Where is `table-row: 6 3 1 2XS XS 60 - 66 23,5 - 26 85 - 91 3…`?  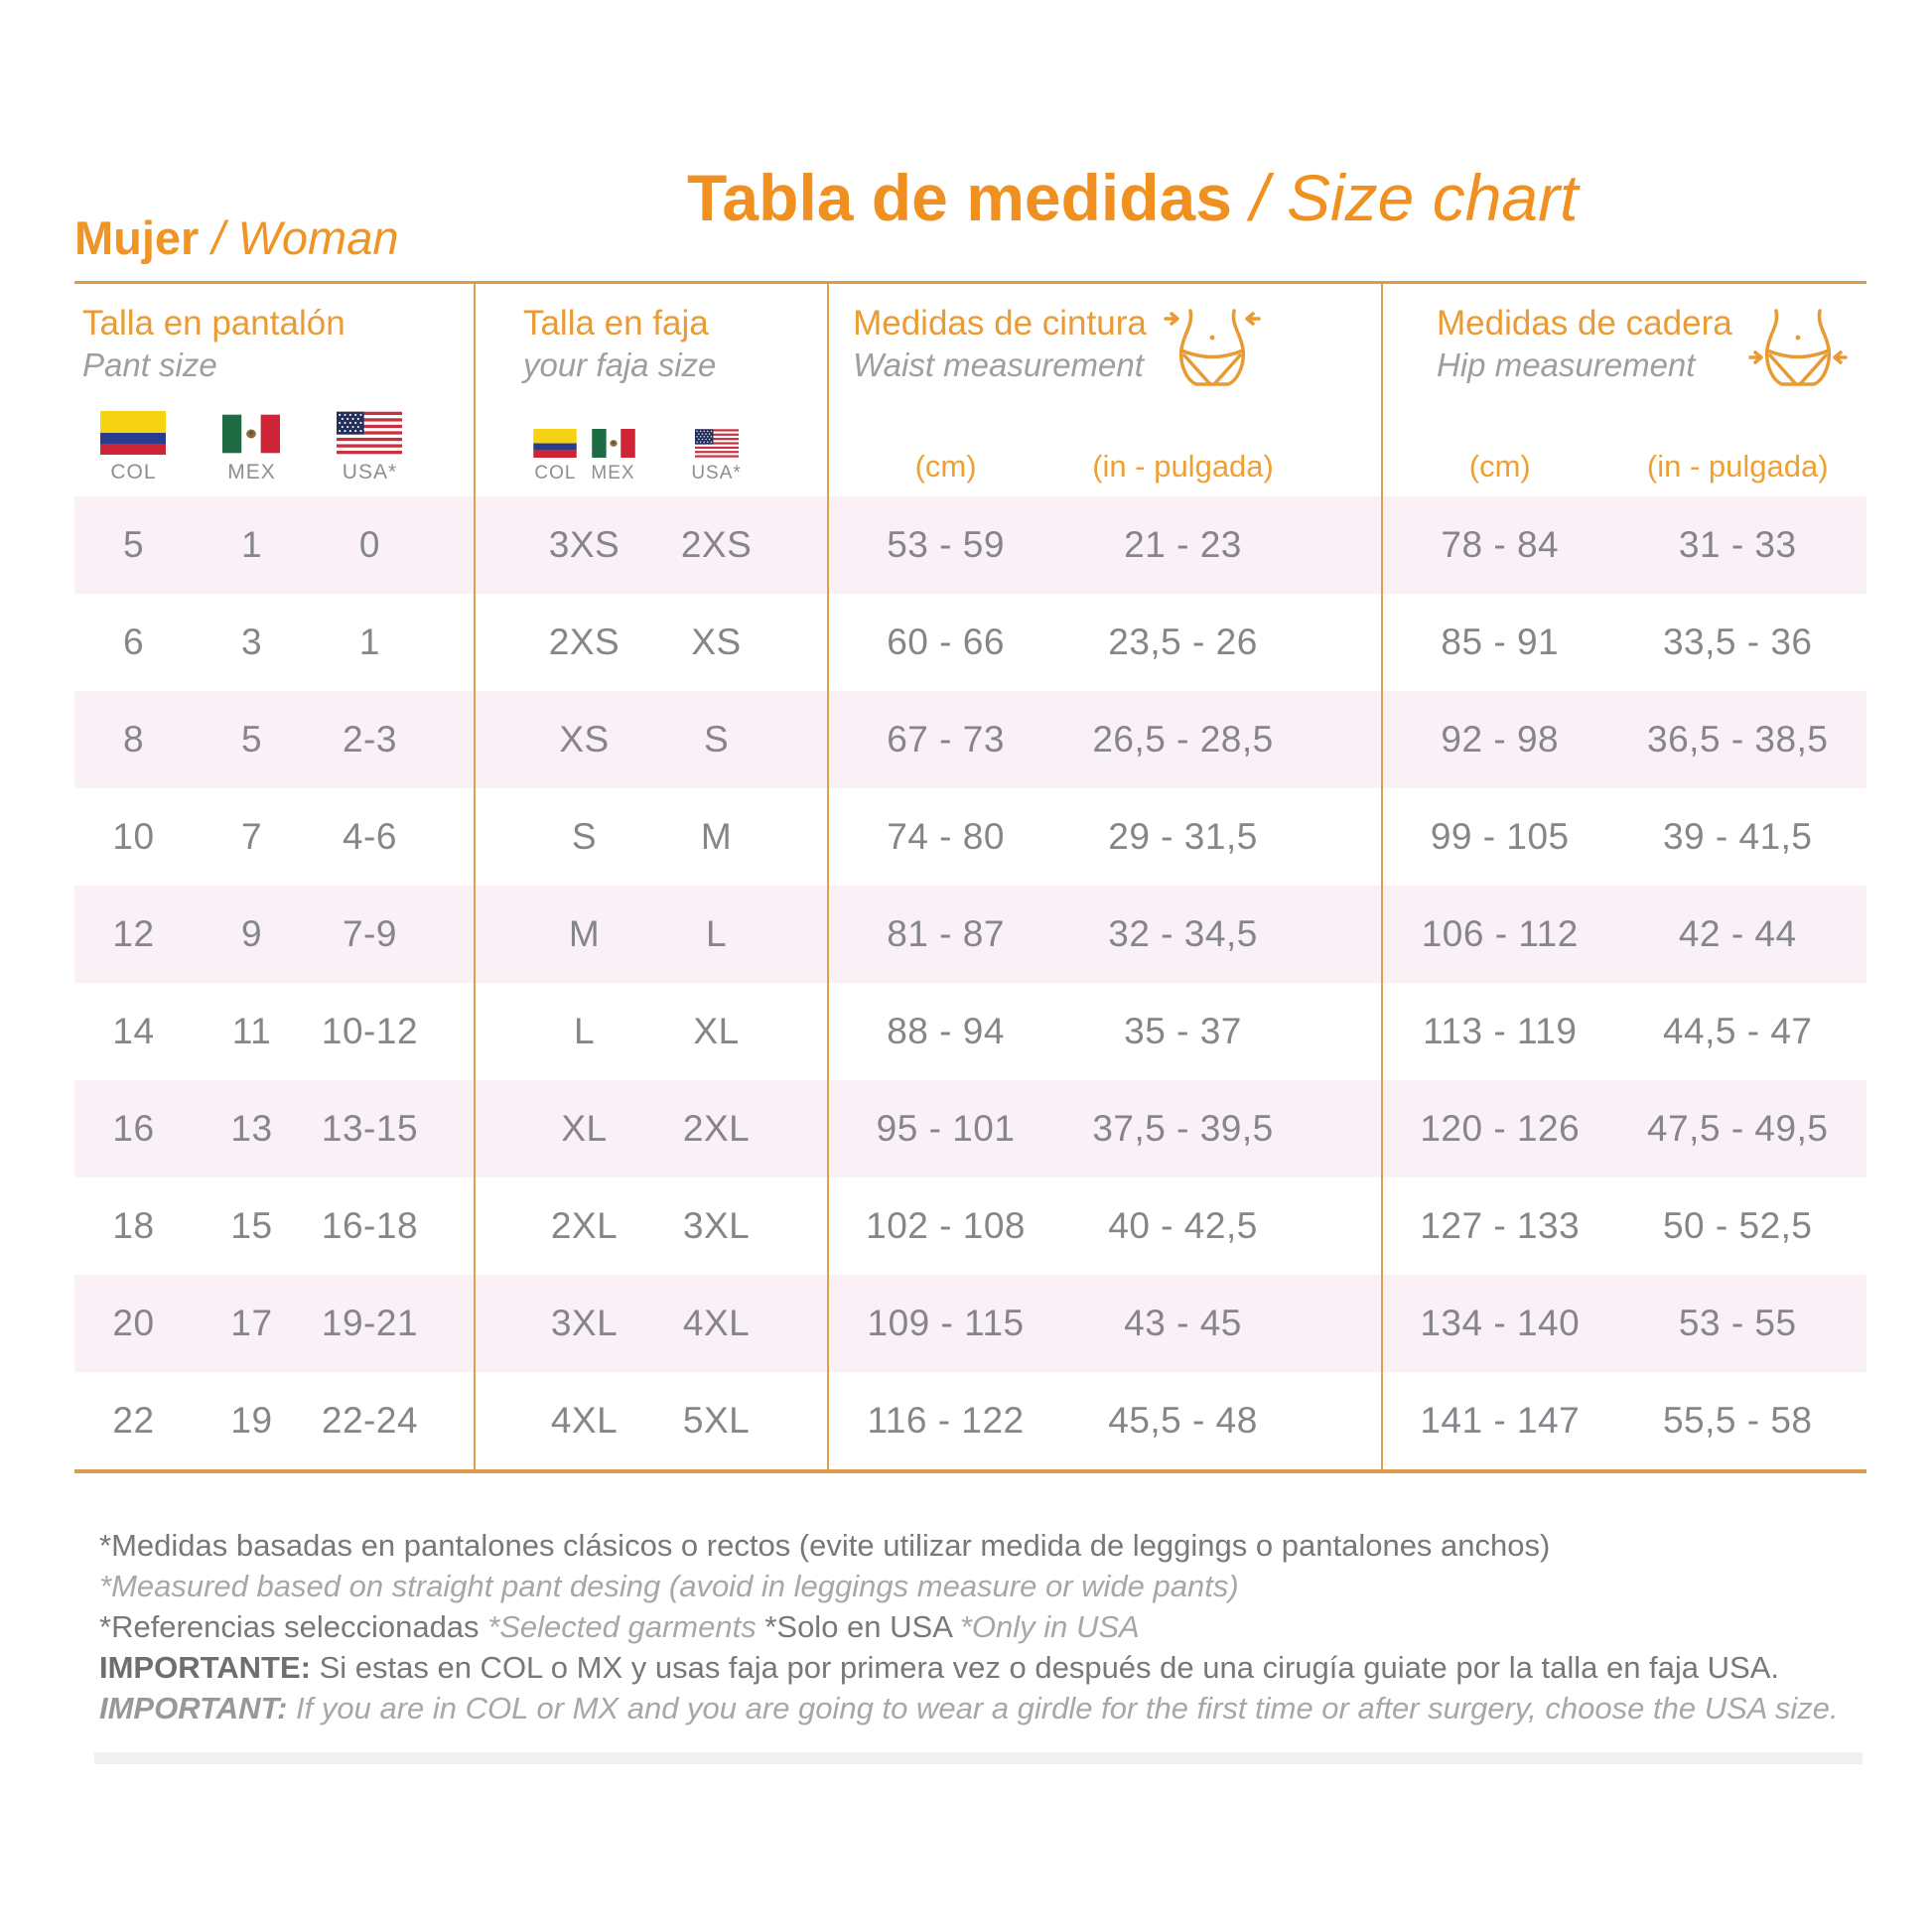
table-row: 6 3 1 2XS XS 60 - 66 23,5 - 26 85 - 91 3… is located at coordinates (970, 642).